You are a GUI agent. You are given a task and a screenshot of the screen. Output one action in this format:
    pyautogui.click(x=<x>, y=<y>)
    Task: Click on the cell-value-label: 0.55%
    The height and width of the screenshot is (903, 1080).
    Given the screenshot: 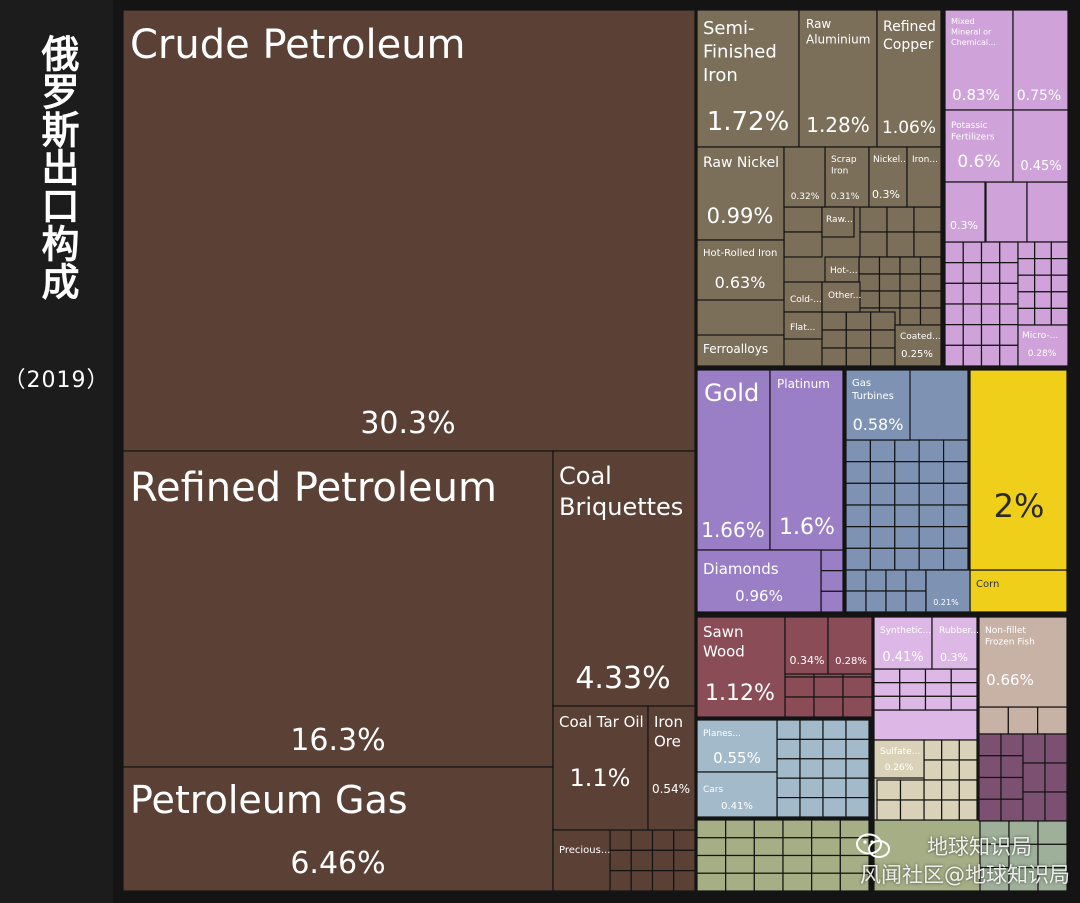 What is the action you would take?
    pyautogui.click(x=737, y=758)
    